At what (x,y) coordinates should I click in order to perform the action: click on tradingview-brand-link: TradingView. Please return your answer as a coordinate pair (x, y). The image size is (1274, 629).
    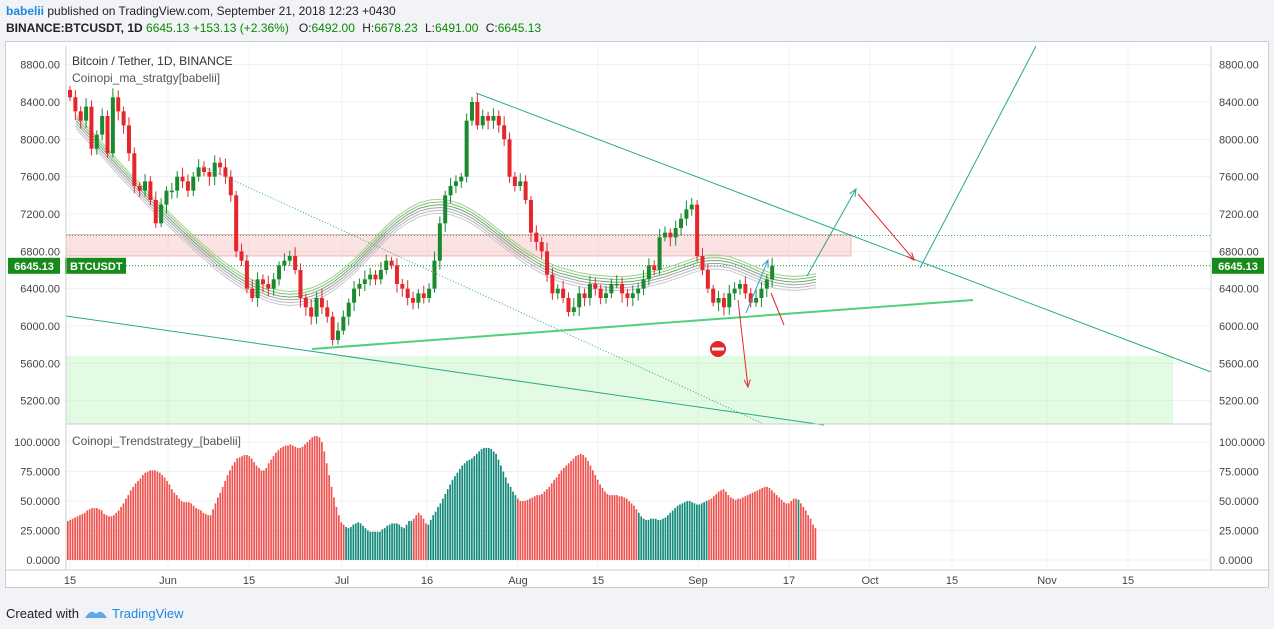
    Looking at the image, I should click on (148, 613).